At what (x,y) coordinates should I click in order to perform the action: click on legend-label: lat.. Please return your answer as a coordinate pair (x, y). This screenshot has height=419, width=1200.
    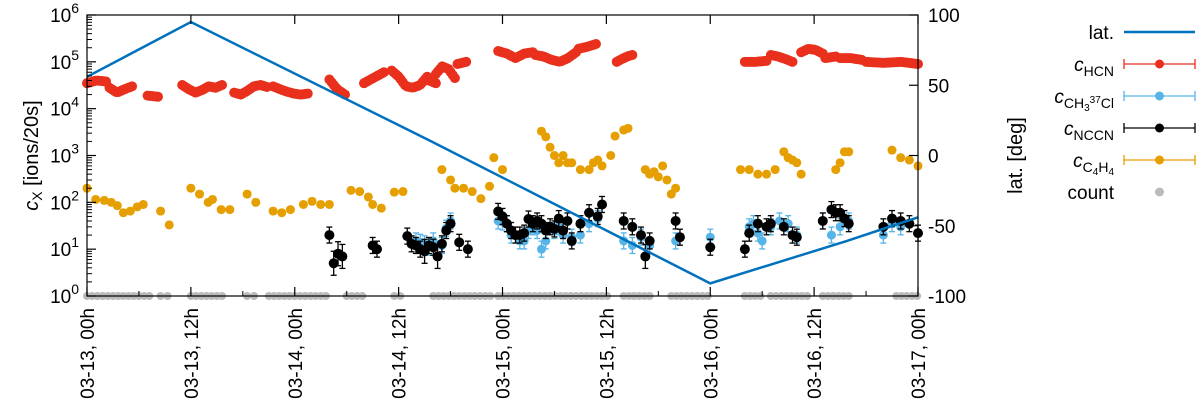
    Looking at the image, I should click on (1101, 33).